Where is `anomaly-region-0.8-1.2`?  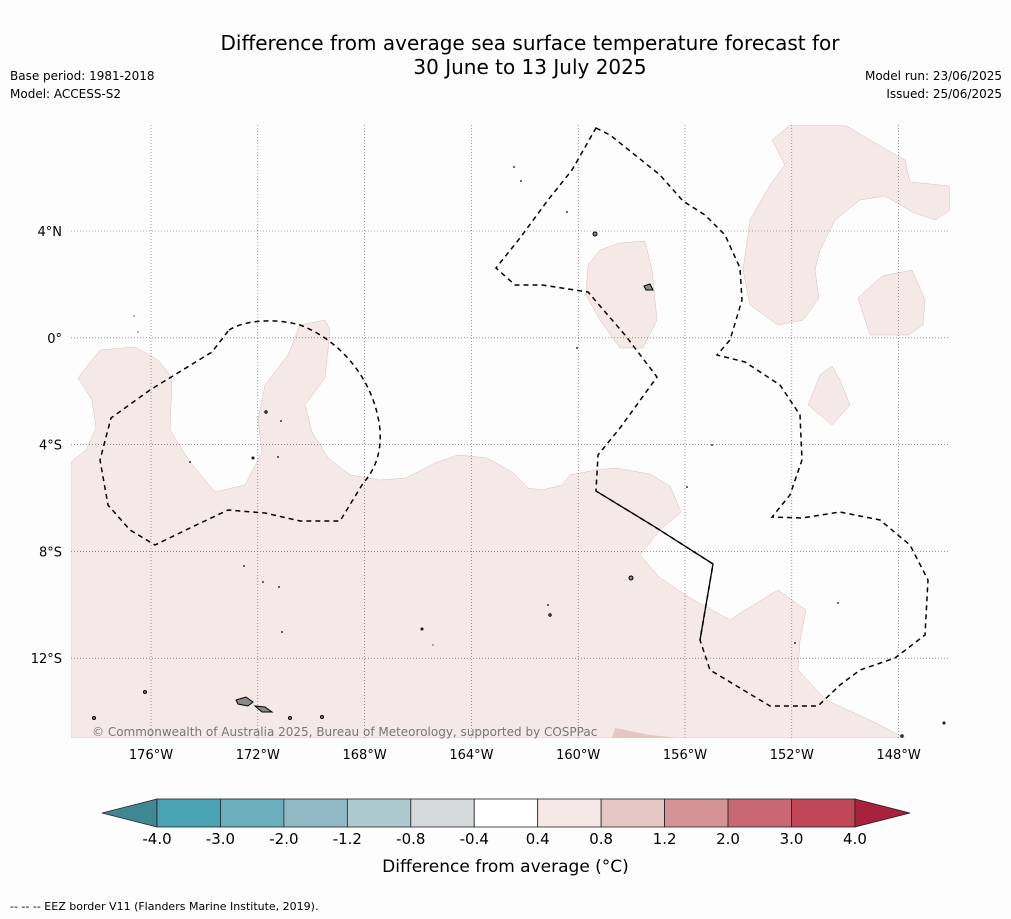 anomaly-region-0.8-1.2 is located at coordinates (646, 733).